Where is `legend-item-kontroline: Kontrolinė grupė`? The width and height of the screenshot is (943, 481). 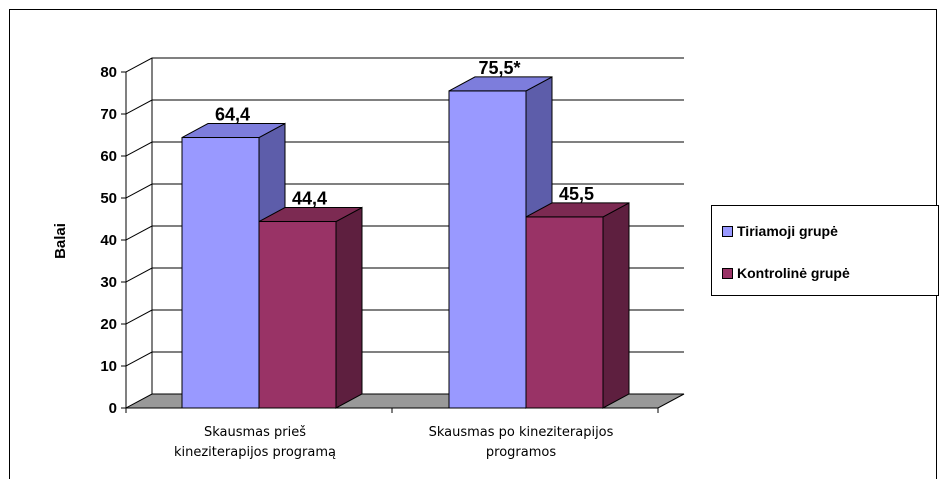
legend-item-kontroline: Kontrolinė grupė is located at coordinates (786, 273).